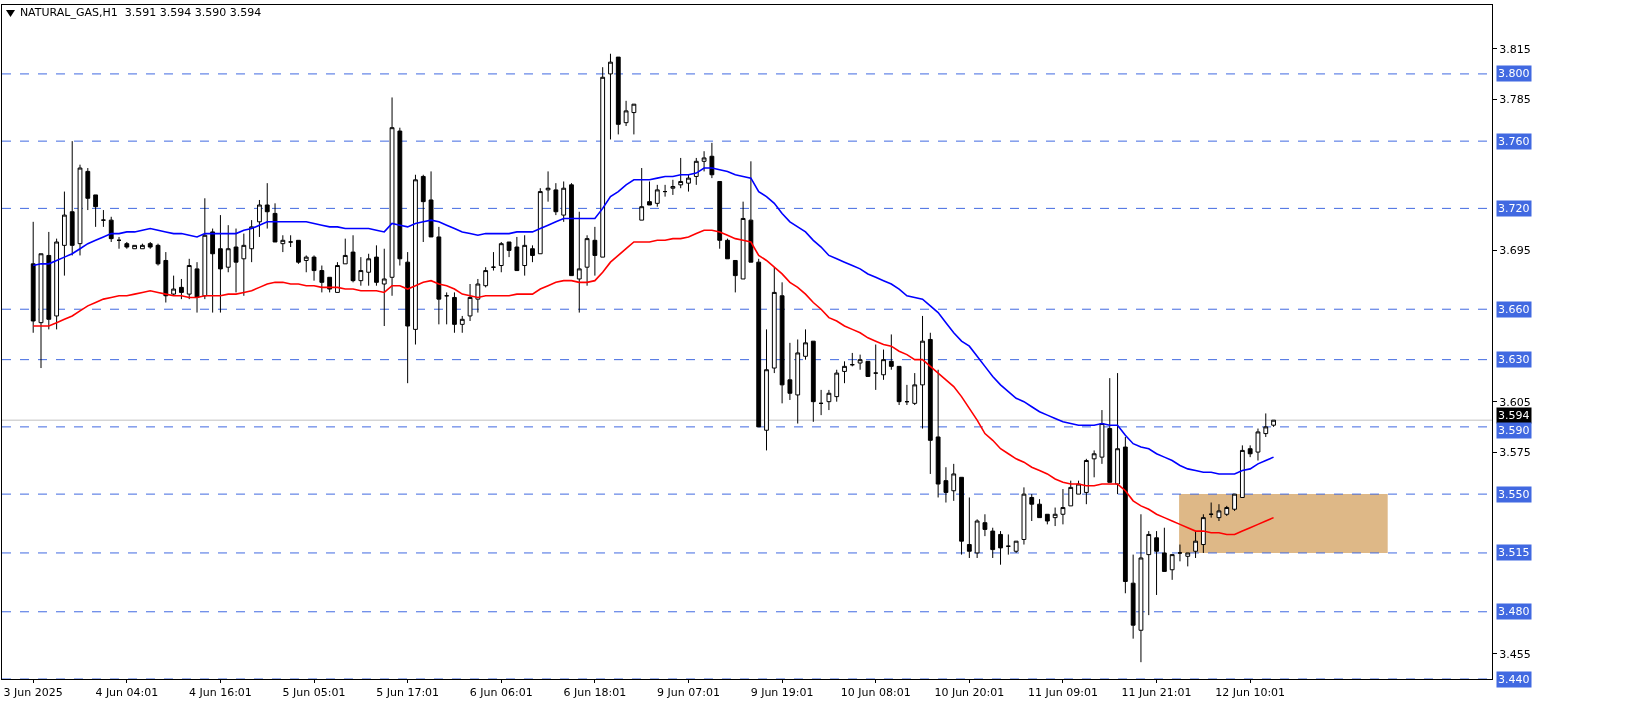 Image resolution: width=1651 pixels, height=705 pixels. Describe the element at coordinates (140, 13) in the screenshot. I see `chart-title: NATURAL_GAS,H1 3.591 3.594 3.590 3.594` at that location.